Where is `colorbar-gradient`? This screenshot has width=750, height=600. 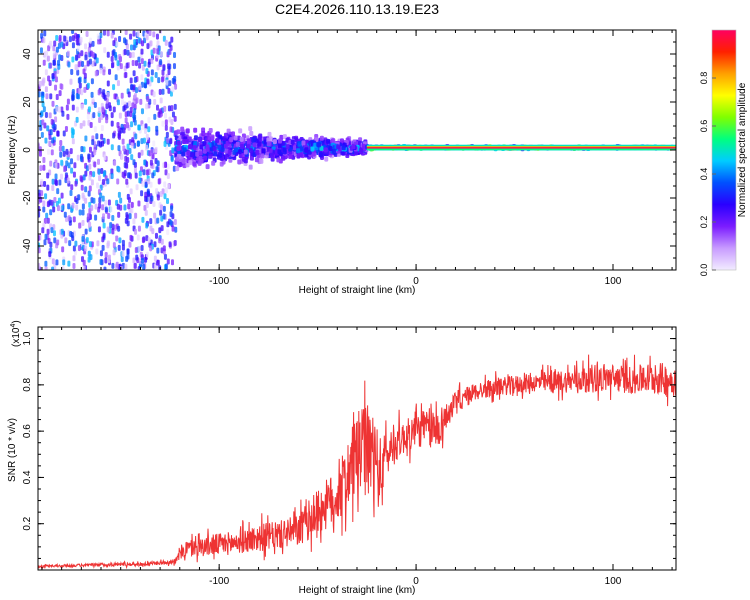
colorbar-gradient is located at coordinates (724, 150).